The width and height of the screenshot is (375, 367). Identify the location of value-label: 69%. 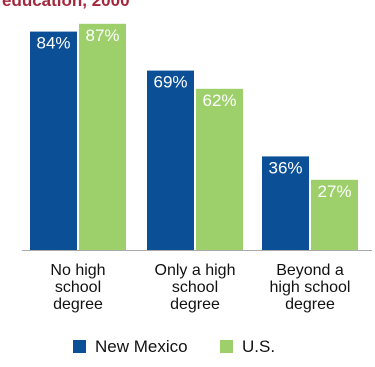
(170, 82).